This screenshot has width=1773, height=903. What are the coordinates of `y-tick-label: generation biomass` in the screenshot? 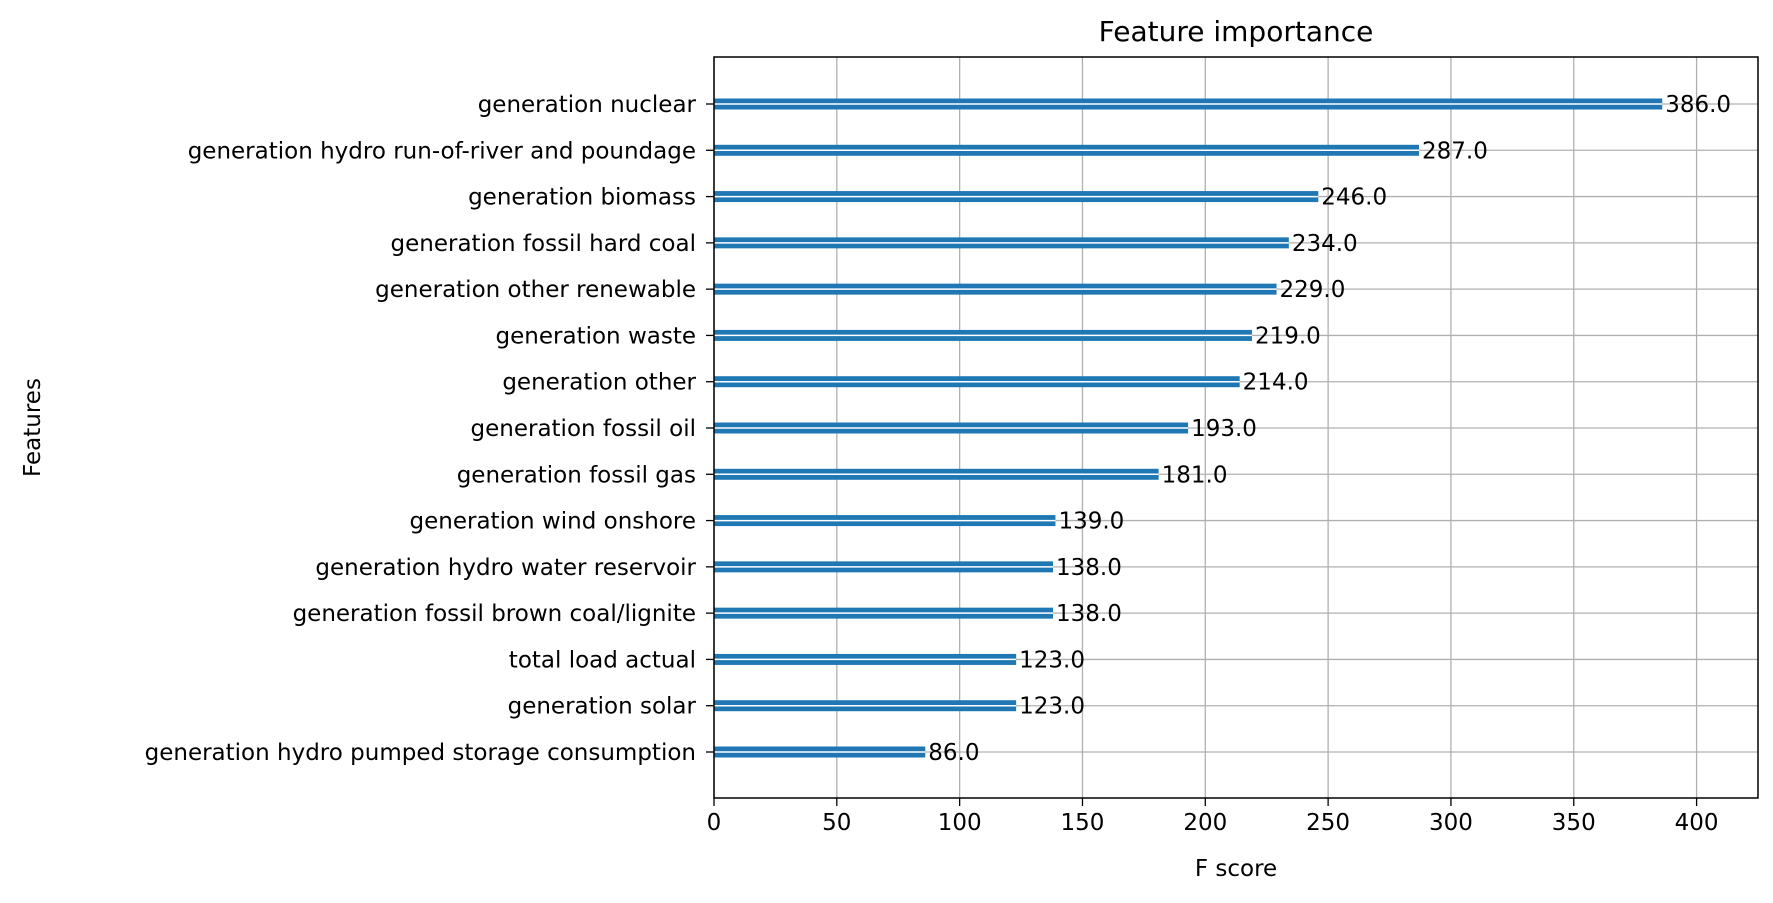 It's located at (582, 198).